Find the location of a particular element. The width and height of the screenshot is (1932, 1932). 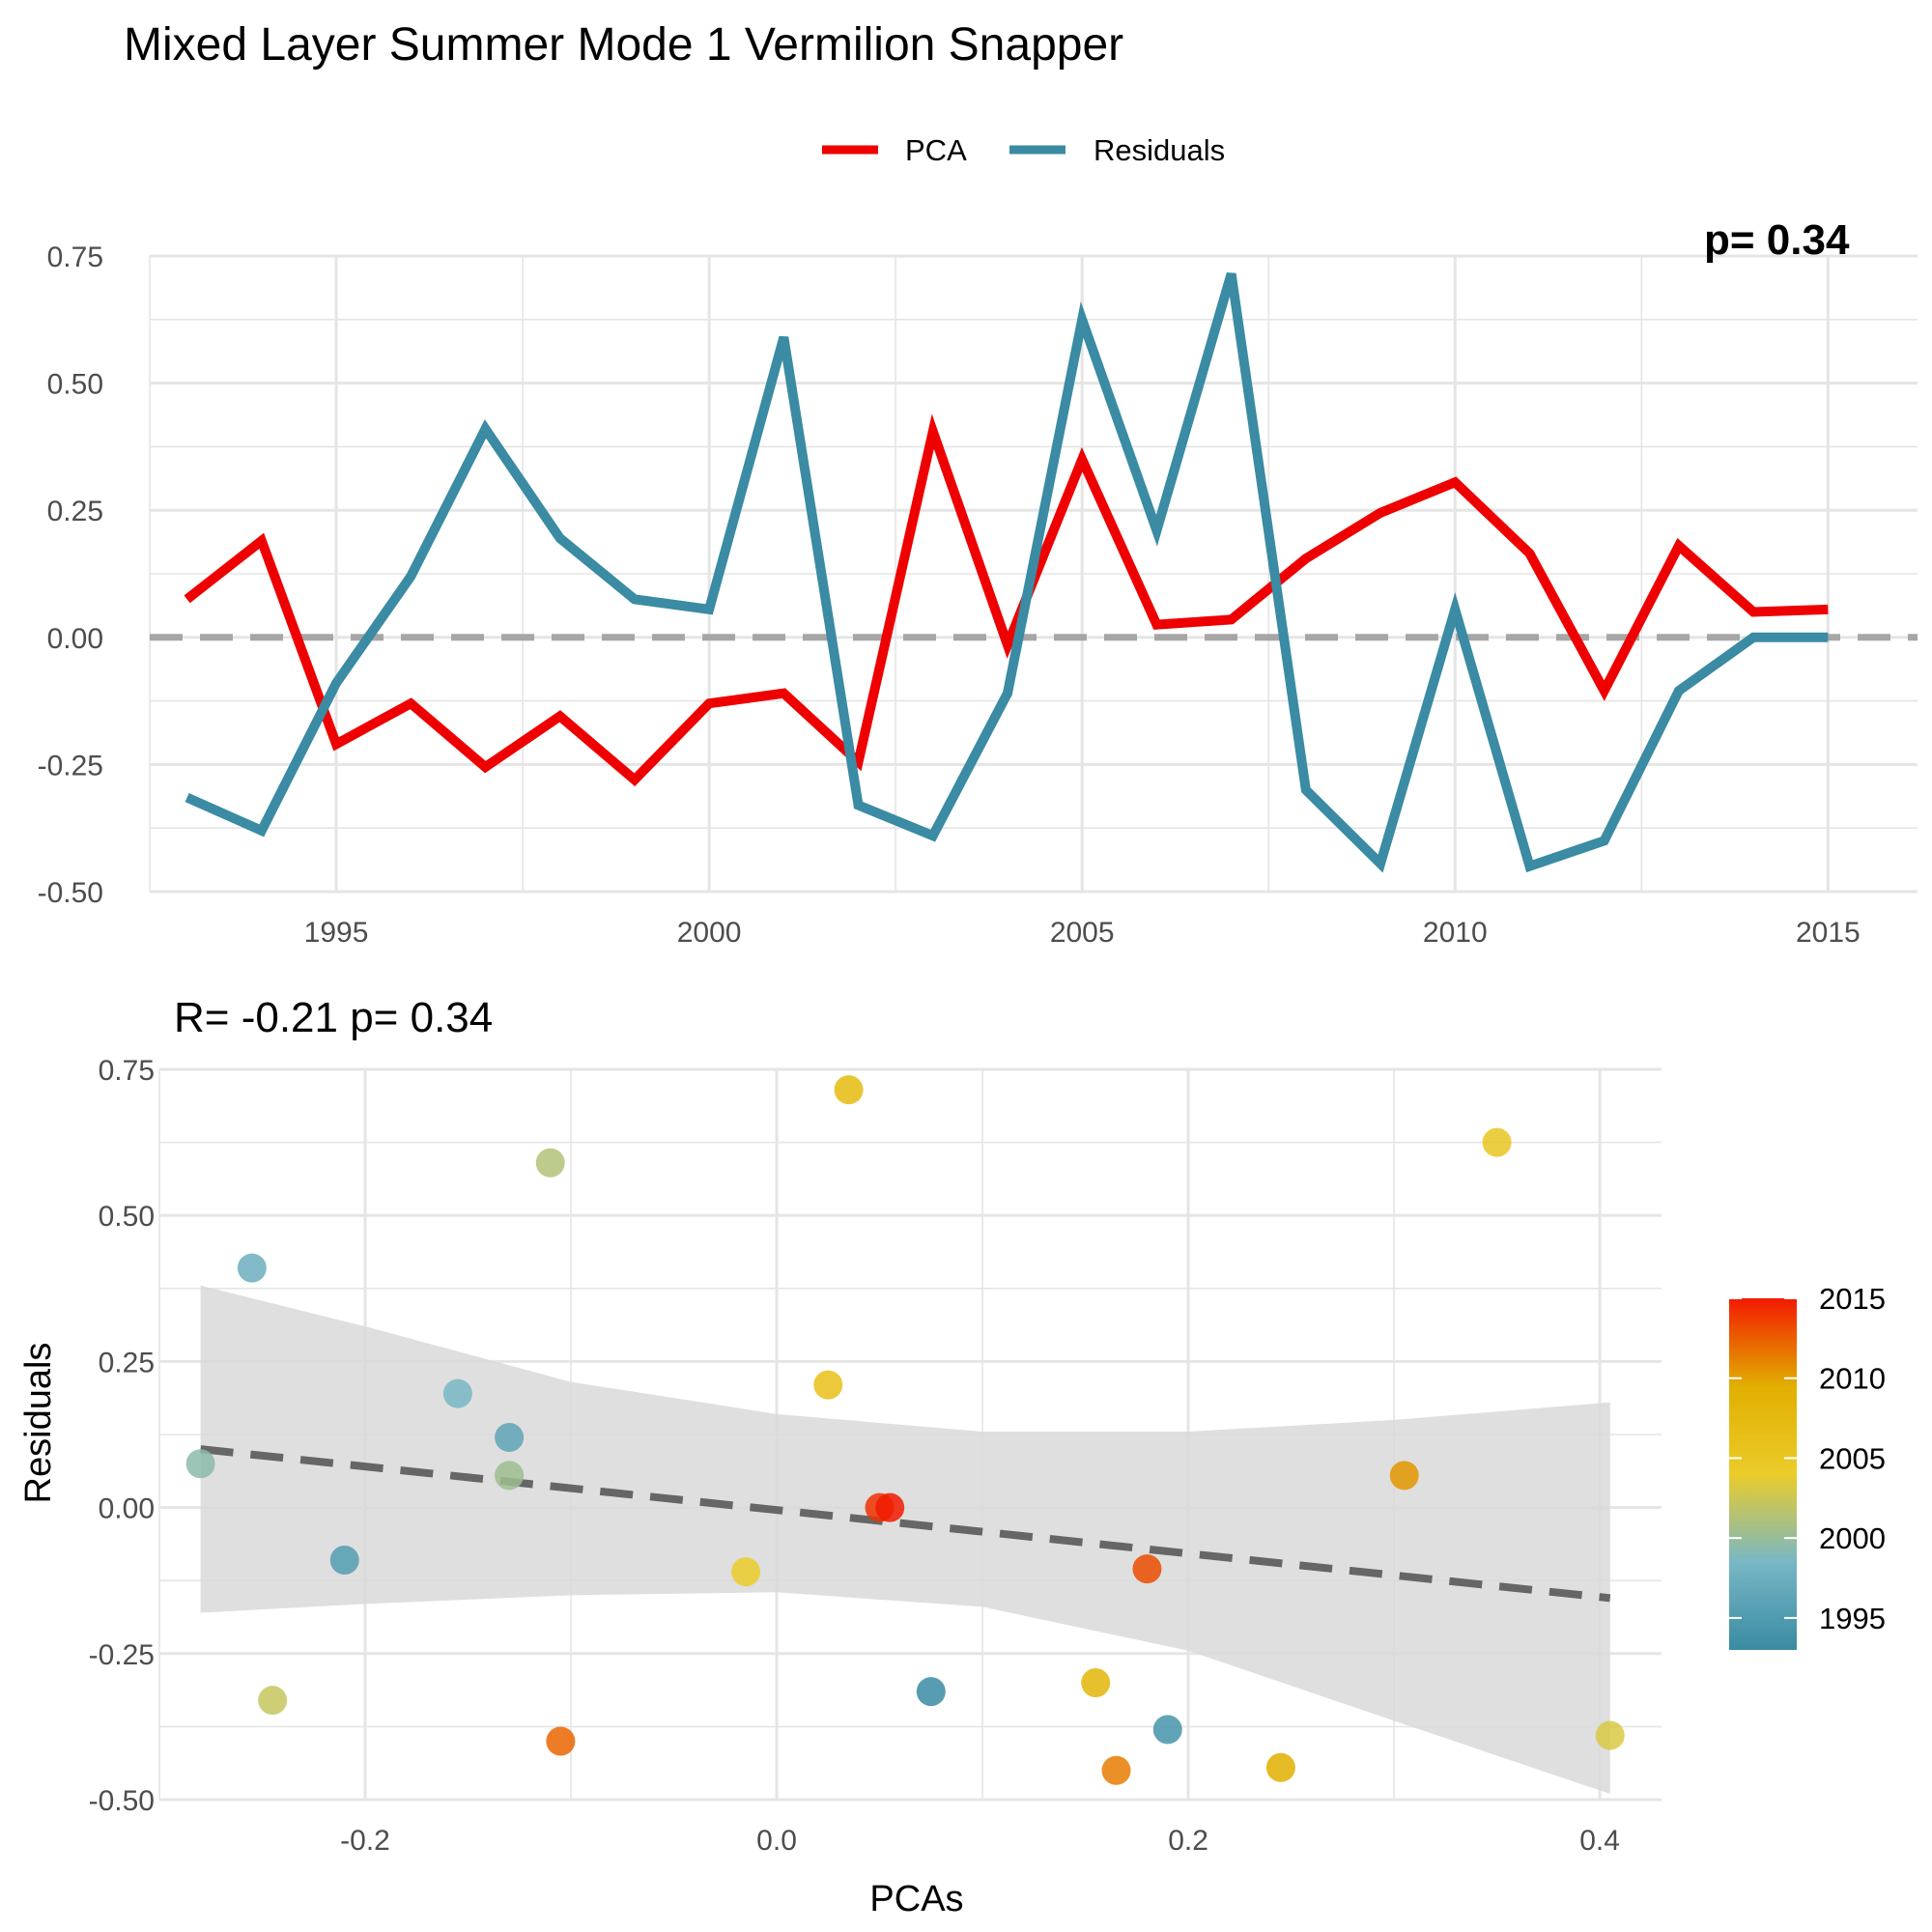

x-tick-label: 0.0 is located at coordinates (776, 1841).